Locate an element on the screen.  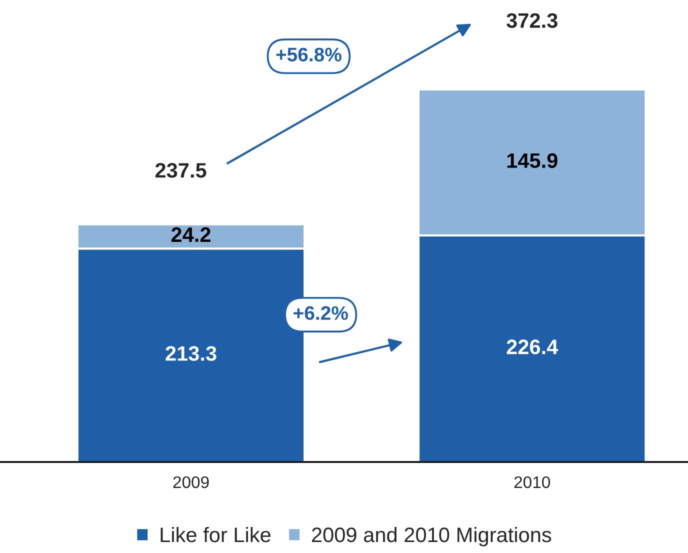
legend-label: Like for Like is located at coordinates (215, 534).